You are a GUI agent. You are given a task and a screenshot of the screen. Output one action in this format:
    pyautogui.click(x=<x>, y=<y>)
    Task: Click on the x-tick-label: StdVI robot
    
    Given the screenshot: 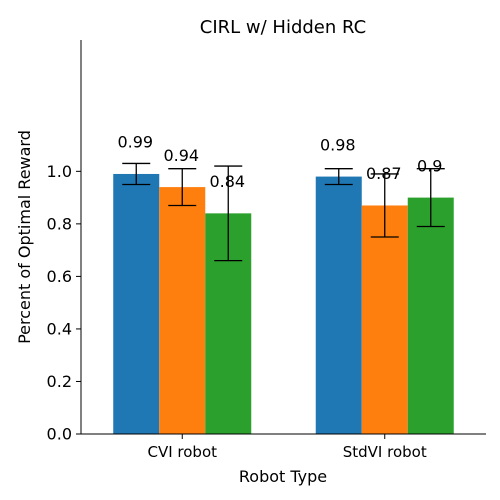 What is the action you would take?
    pyautogui.click(x=385, y=452)
    